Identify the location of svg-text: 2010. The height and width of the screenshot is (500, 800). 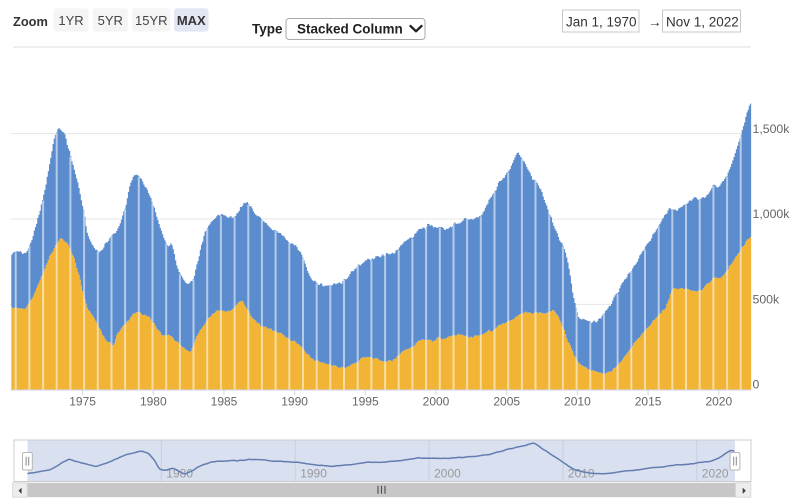
(577, 402).